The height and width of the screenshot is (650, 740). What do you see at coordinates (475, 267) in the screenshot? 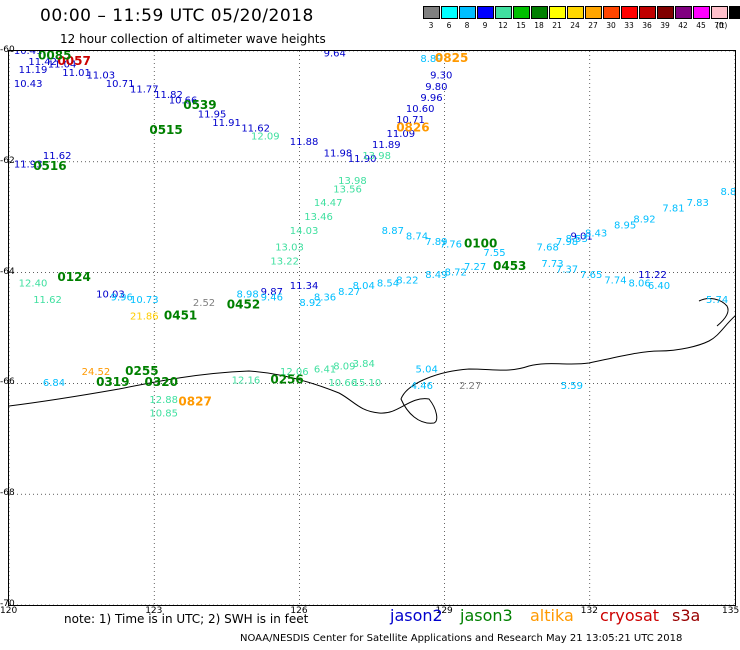
I see `wave-height-value: 7.27` at bounding box center [475, 267].